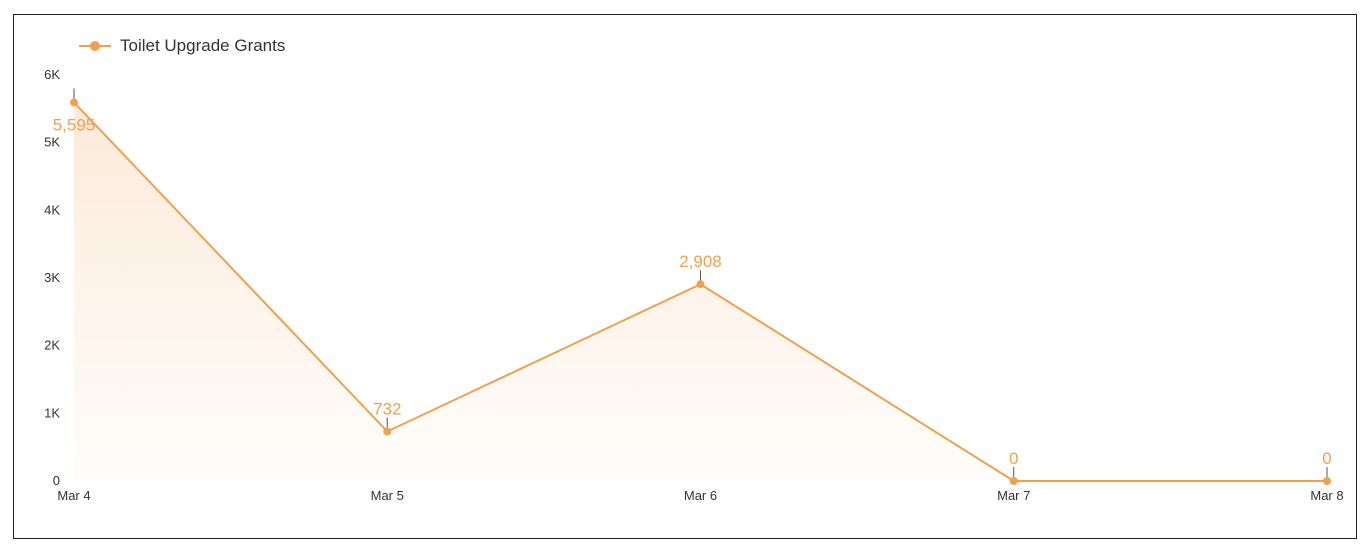 Image resolution: width=1372 pixels, height=556 pixels. What do you see at coordinates (1326, 495) in the screenshot?
I see `x-tick-label: Mar 8` at bounding box center [1326, 495].